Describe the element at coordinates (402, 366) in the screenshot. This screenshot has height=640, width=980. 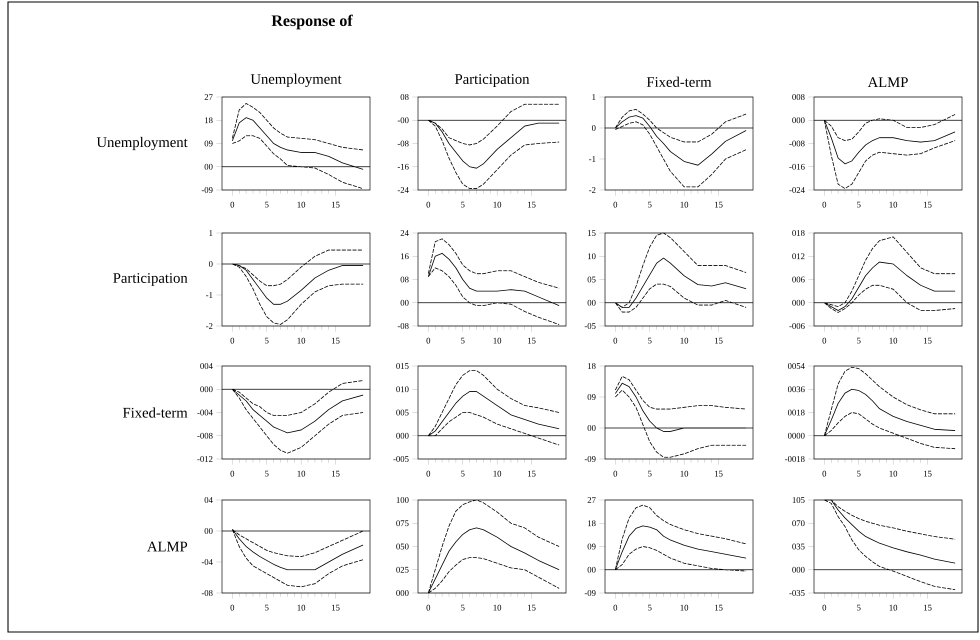
I see `y-tick-label: 015` at that location.